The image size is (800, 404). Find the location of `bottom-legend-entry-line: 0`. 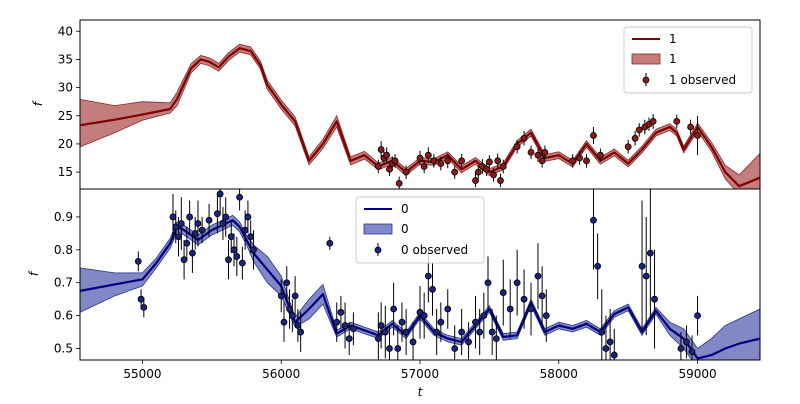

bottom-legend-entry-line: 0 is located at coordinates (405, 209).